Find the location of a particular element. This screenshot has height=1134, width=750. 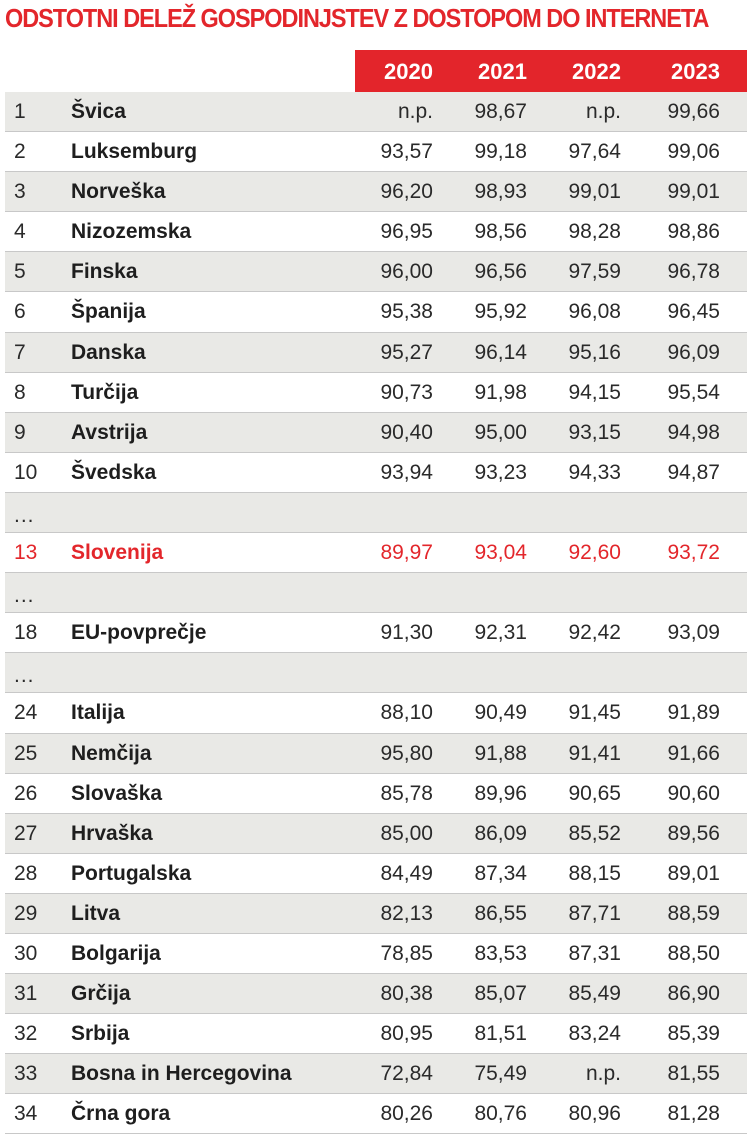

value-cell-2022: 94,33 is located at coordinates (594, 472).